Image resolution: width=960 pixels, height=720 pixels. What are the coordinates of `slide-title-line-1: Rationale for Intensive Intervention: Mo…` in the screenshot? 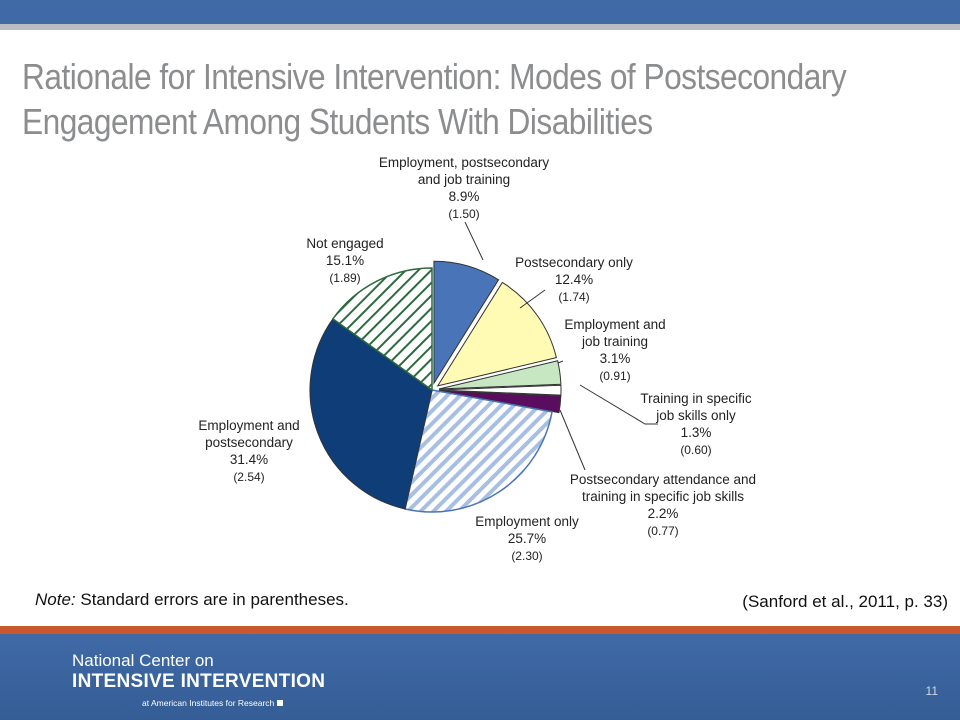 It's located at (434, 76).